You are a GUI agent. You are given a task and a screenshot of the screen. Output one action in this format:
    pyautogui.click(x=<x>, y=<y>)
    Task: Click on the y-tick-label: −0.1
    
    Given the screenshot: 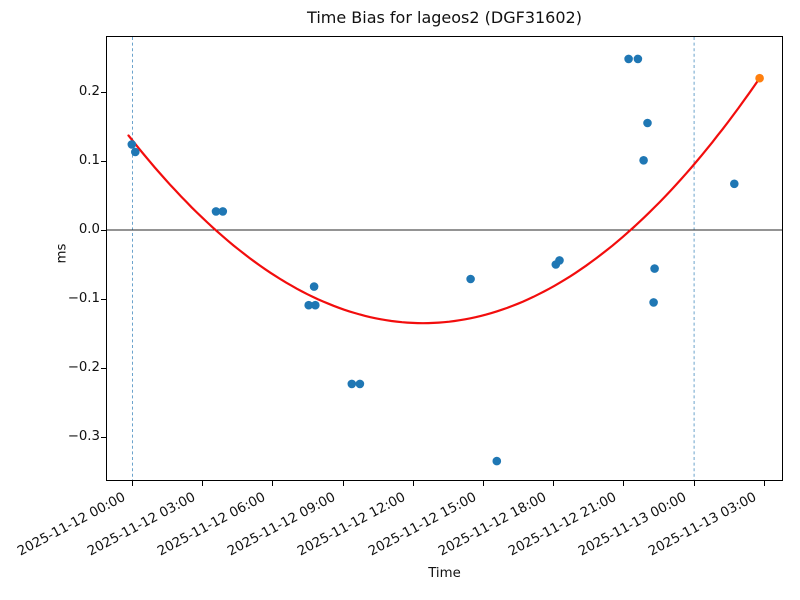 What is the action you would take?
    pyautogui.click(x=83, y=298)
    